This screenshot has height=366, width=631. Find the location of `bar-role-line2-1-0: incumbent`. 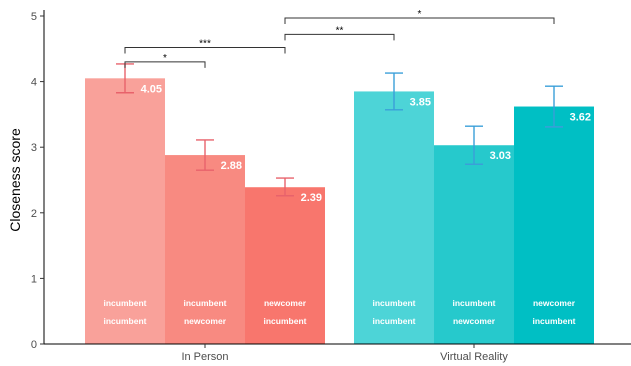

bar-role-line2-1-0: incumbent is located at coordinates (394, 321).